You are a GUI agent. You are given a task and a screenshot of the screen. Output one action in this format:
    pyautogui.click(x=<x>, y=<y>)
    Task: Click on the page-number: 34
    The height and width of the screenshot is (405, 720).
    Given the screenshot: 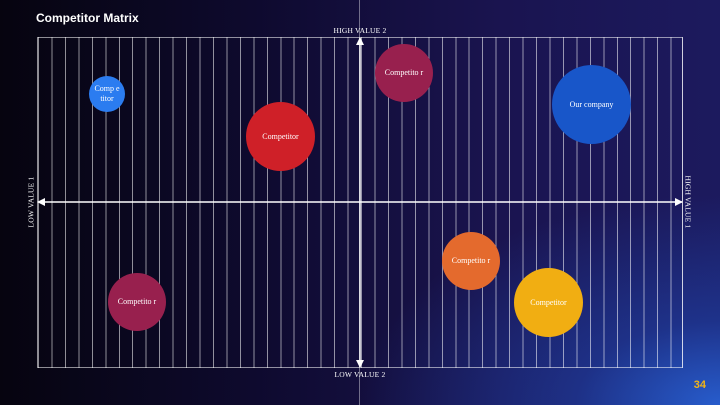 What is the action you would take?
    pyautogui.click(x=699, y=385)
    